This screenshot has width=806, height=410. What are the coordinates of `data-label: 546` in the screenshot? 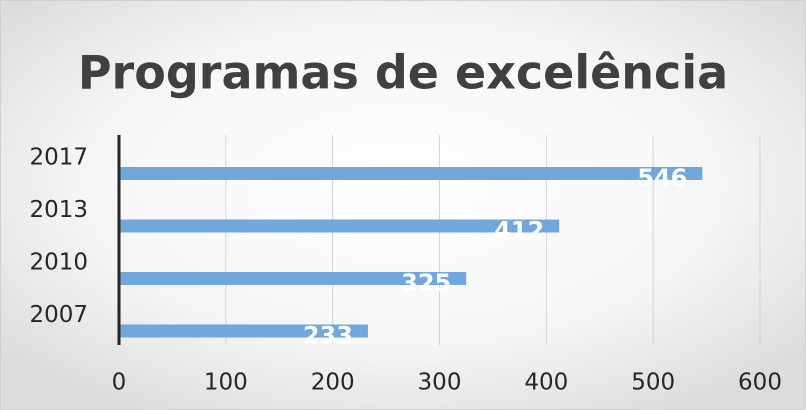 It's located at (662, 178).